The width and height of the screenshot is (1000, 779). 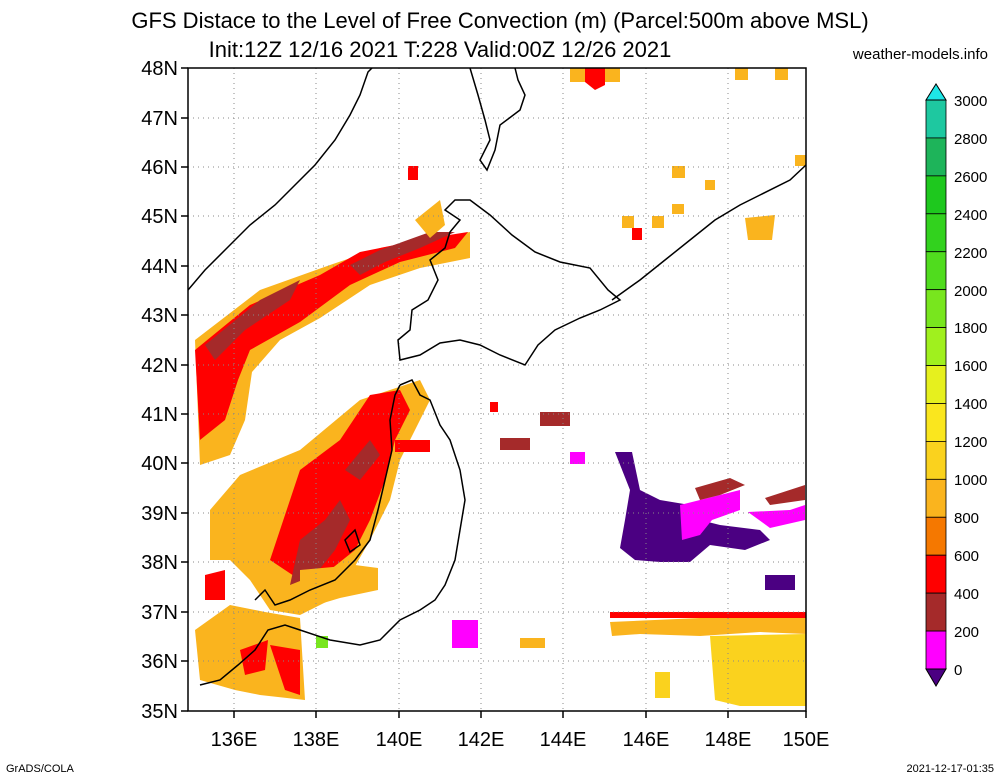 What do you see at coordinates (399, 740) in the screenshot?
I see `lon-label: 140E` at bounding box center [399, 740].